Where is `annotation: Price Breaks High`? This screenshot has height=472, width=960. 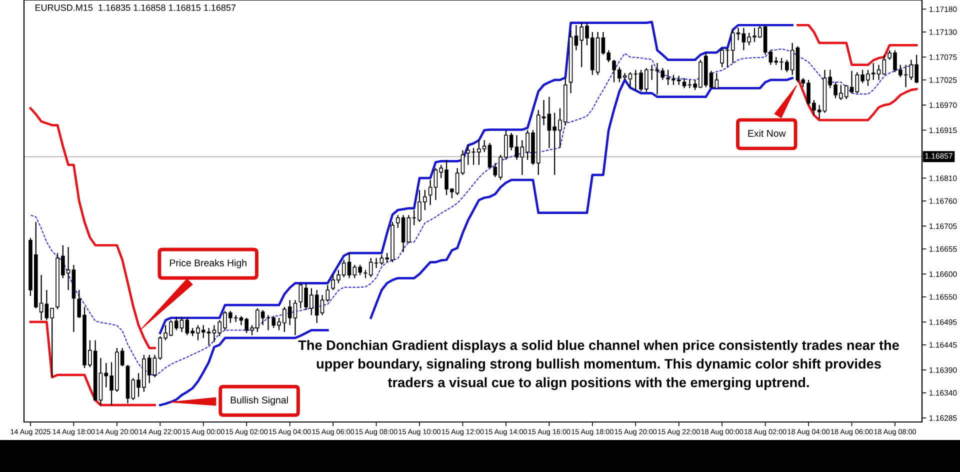 annotation: Price Breaks High is located at coordinates (208, 263).